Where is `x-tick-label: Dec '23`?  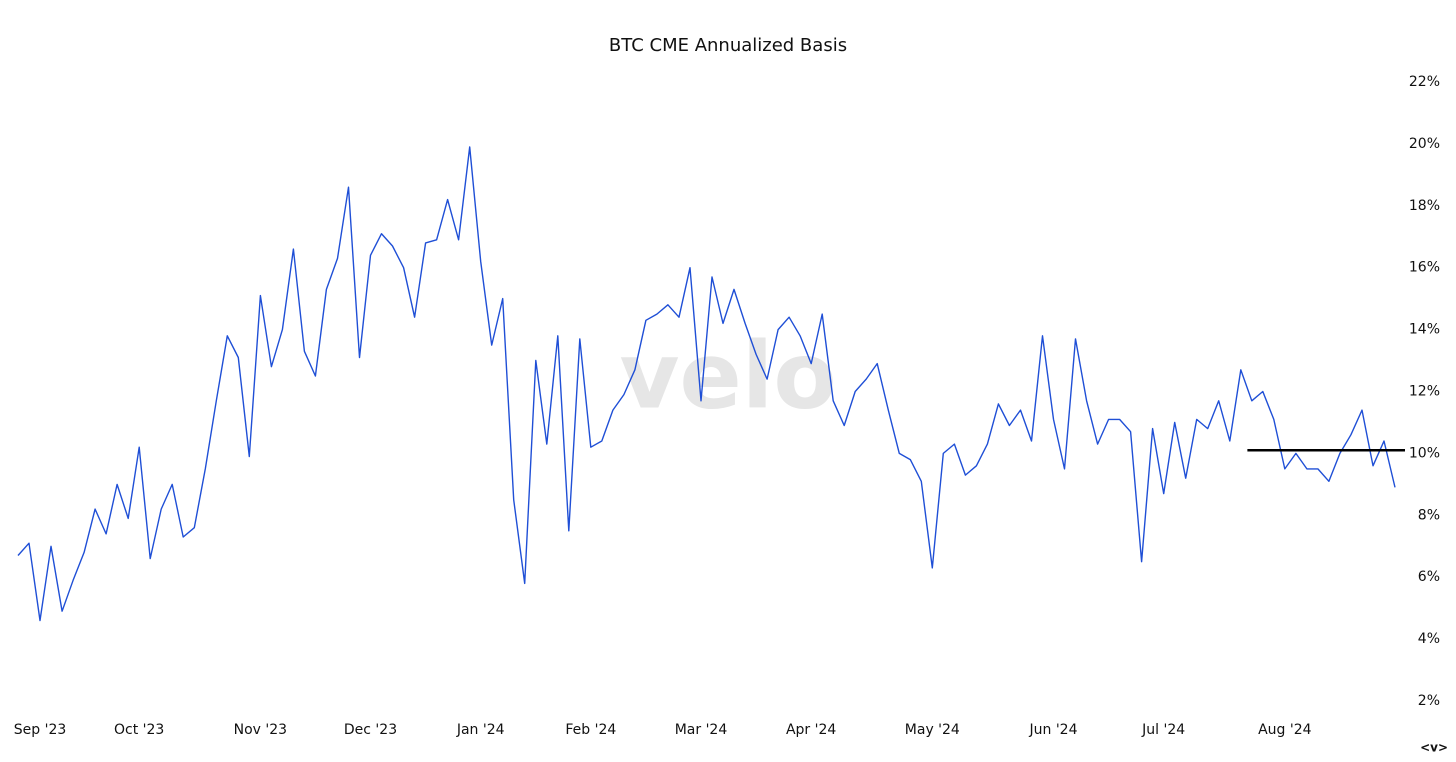
x-tick-label: Dec '23 is located at coordinates (370, 730).